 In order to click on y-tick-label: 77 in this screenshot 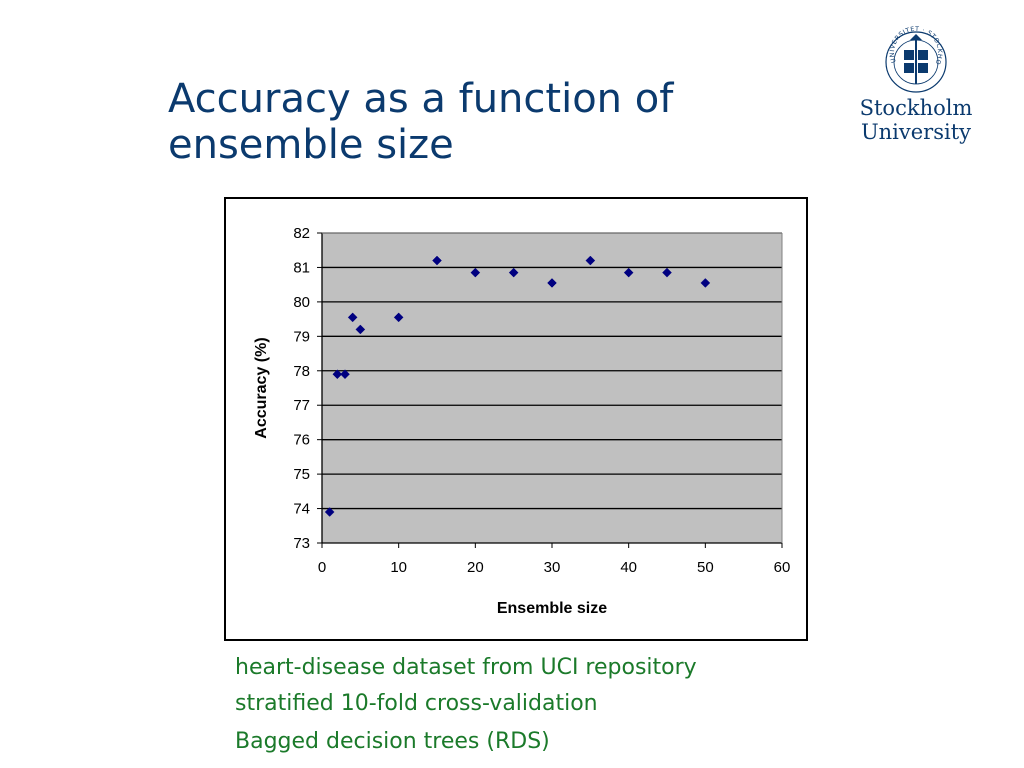, I will do `click(301, 405)`.